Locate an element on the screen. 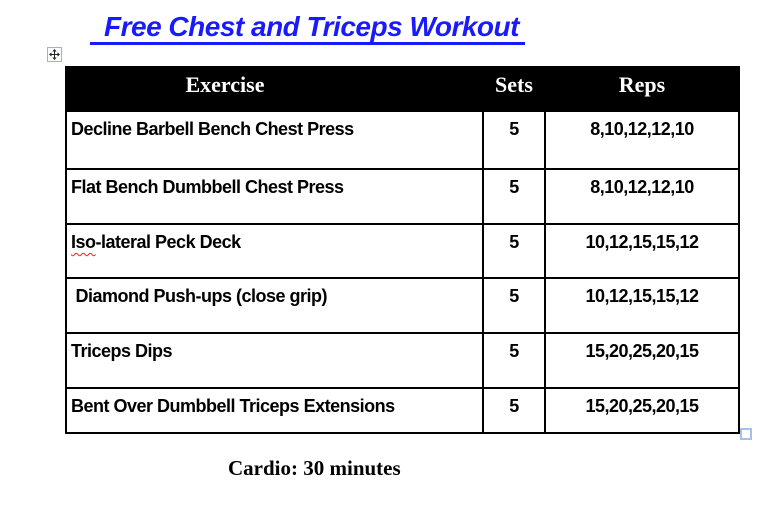  table-move-handle is located at coordinates (54, 54).